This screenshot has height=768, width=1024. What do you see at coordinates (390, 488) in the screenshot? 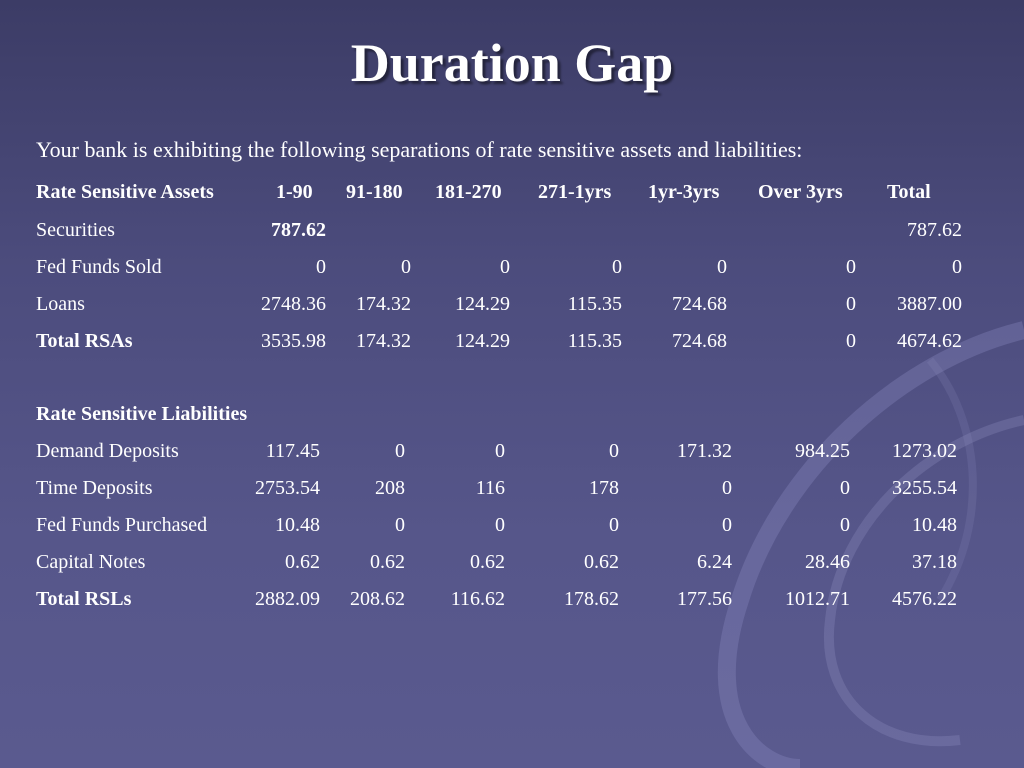
I see `table-cell: 208` at bounding box center [390, 488].